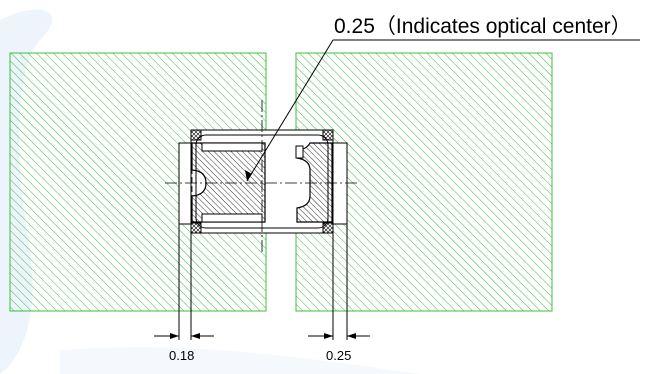  I want to click on corner-mark-bl, so click(196, 228).